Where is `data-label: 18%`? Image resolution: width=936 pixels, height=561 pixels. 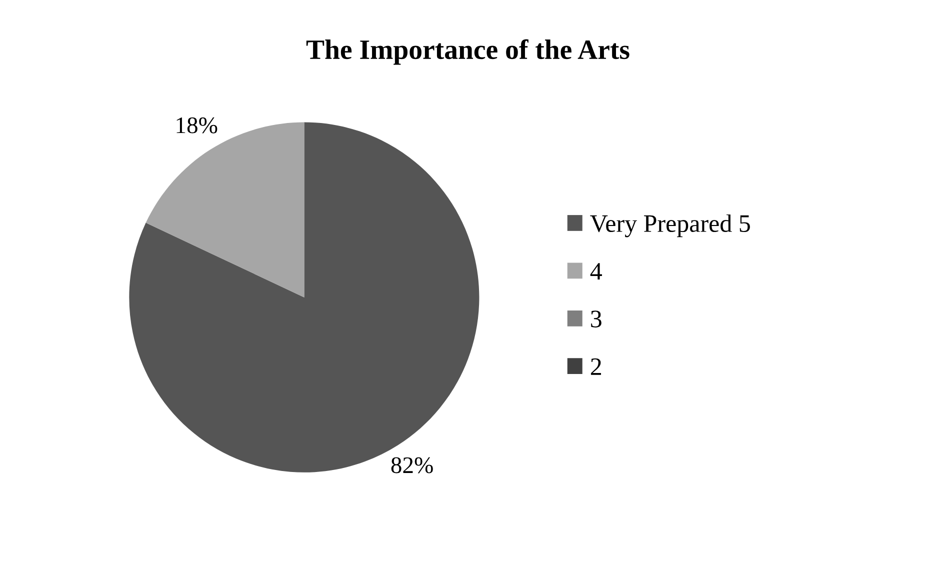 data-label: 18% is located at coordinates (197, 125).